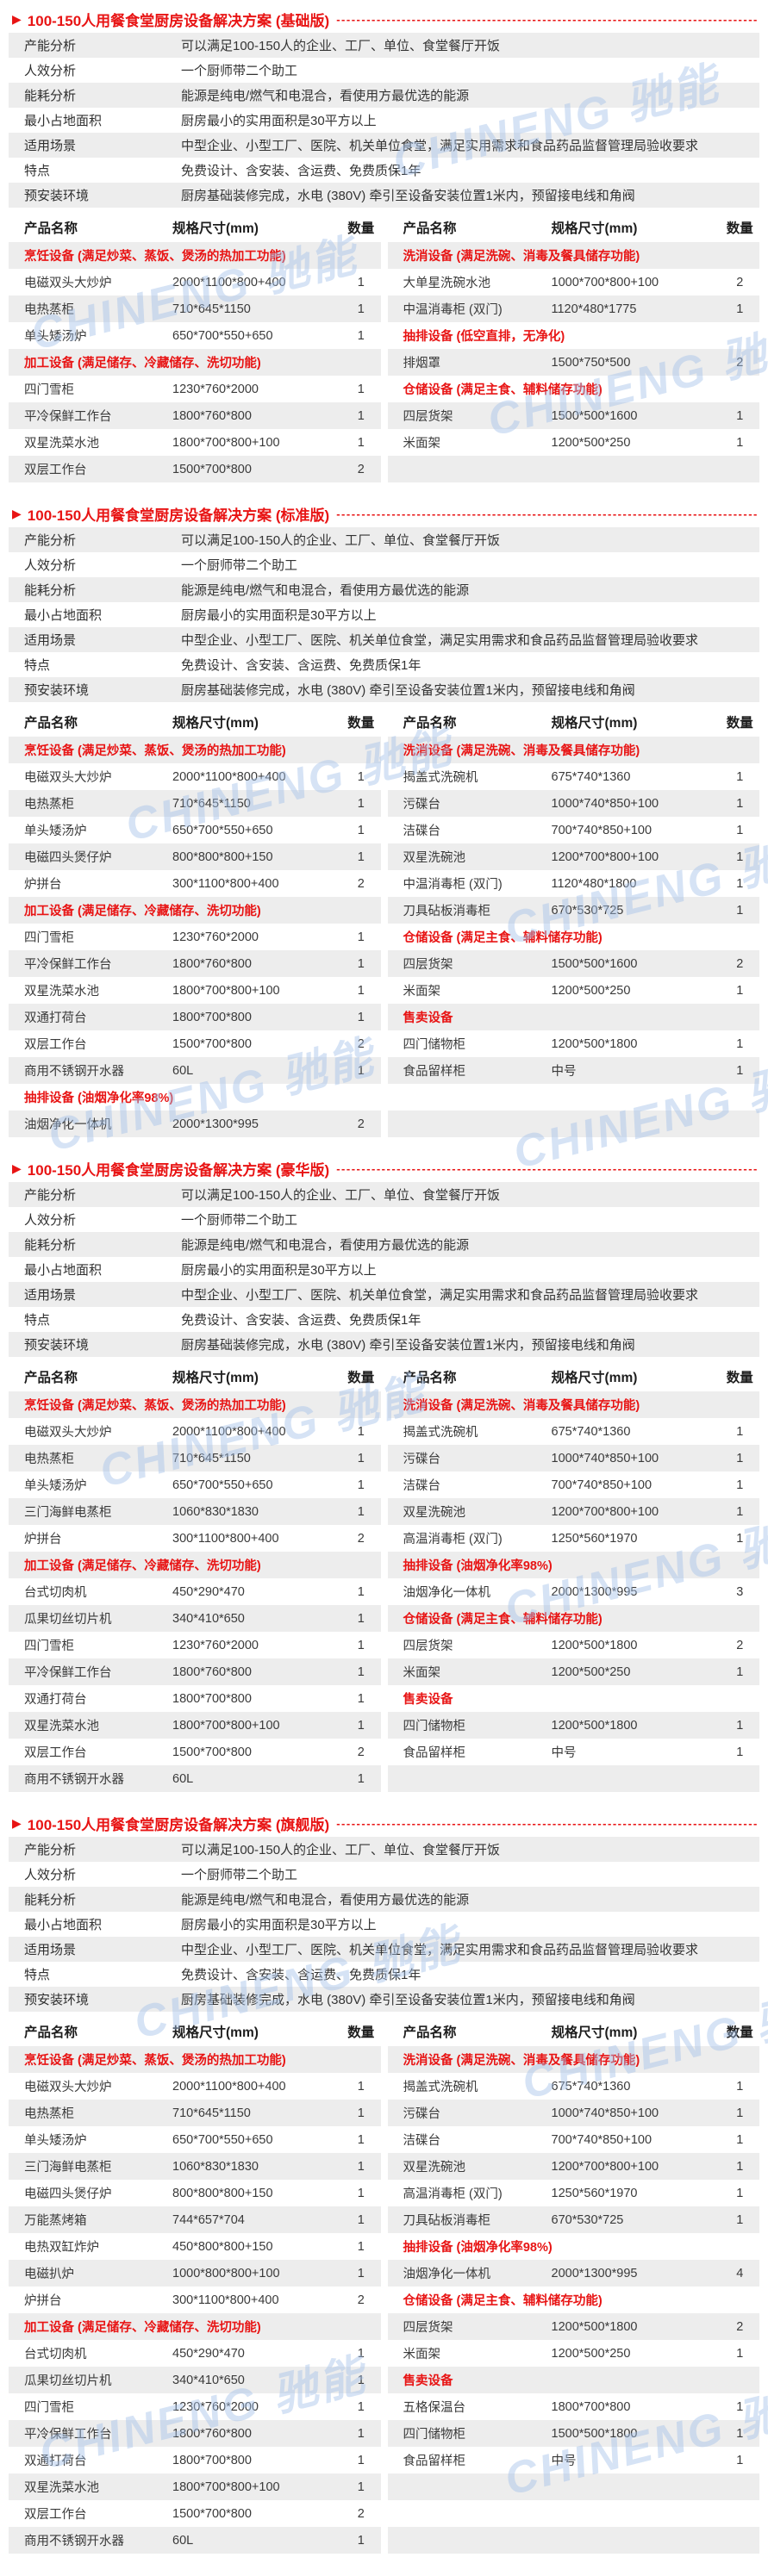 The width and height of the screenshot is (768, 2576). I want to click on product-row-half-left: 瓜果切丝切片机 340*410*650 1, so click(195, 1619).